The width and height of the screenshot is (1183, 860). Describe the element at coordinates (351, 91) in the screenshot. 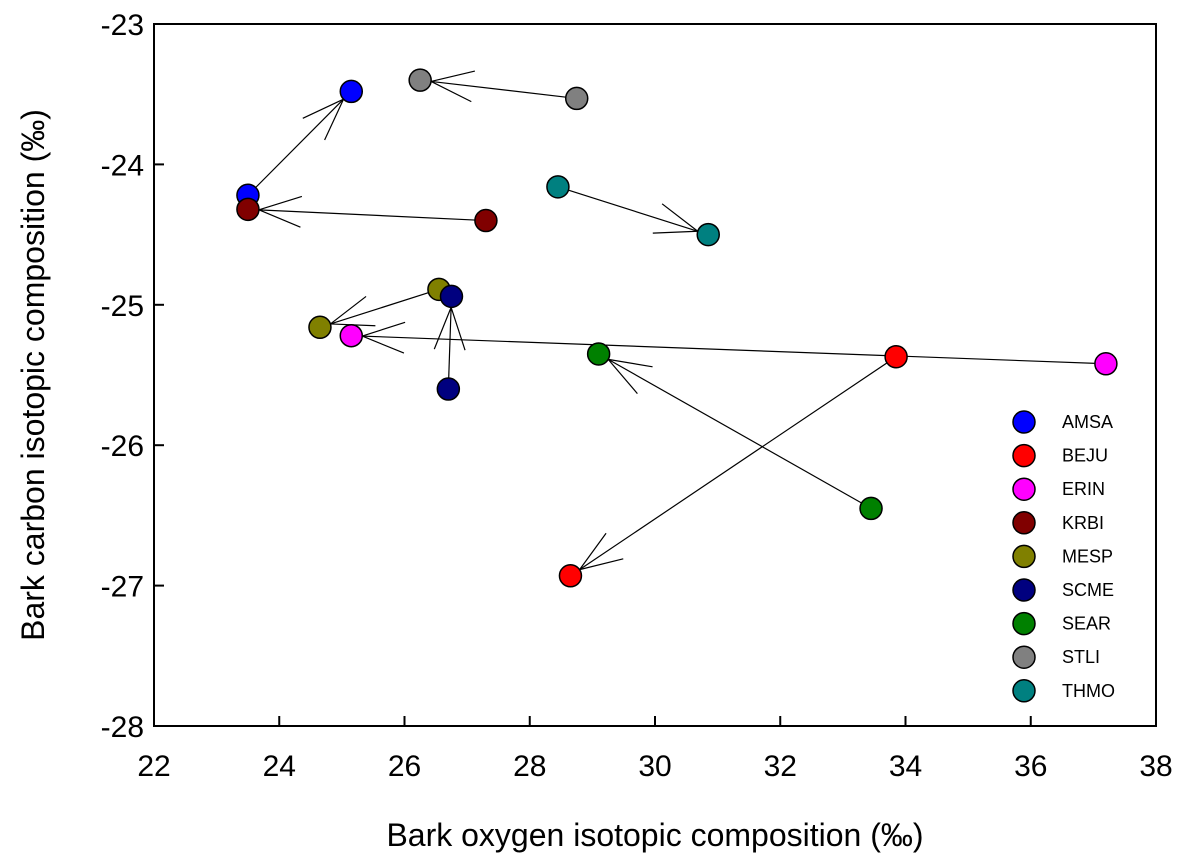

I see `point-amsa` at that location.